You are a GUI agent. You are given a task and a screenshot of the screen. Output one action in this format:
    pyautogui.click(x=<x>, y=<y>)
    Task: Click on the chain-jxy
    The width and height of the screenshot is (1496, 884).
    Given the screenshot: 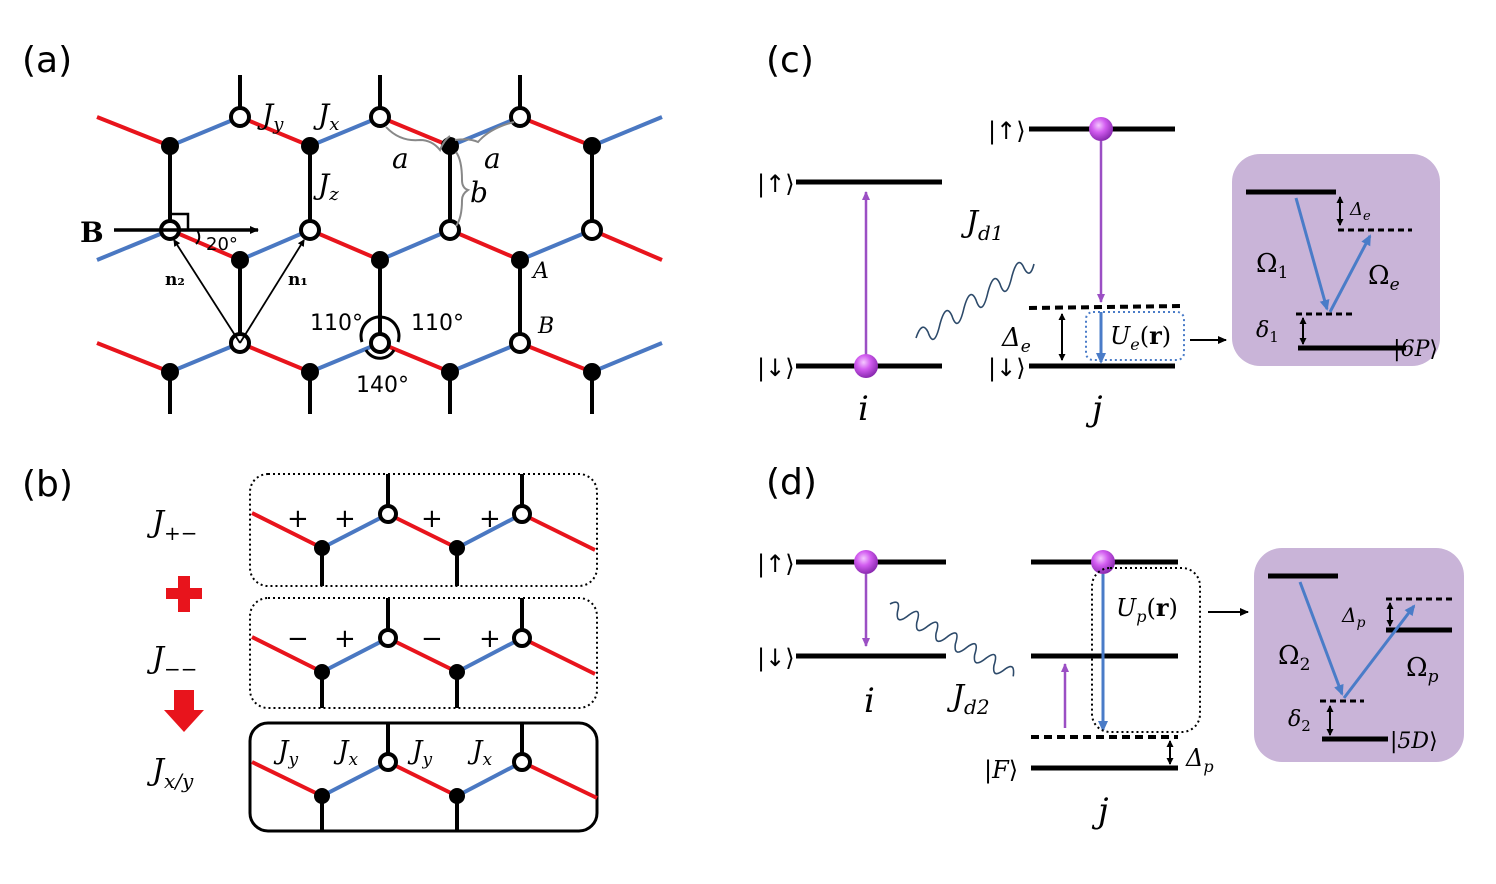 What is the action you would take?
    pyautogui.click(x=424, y=777)
    